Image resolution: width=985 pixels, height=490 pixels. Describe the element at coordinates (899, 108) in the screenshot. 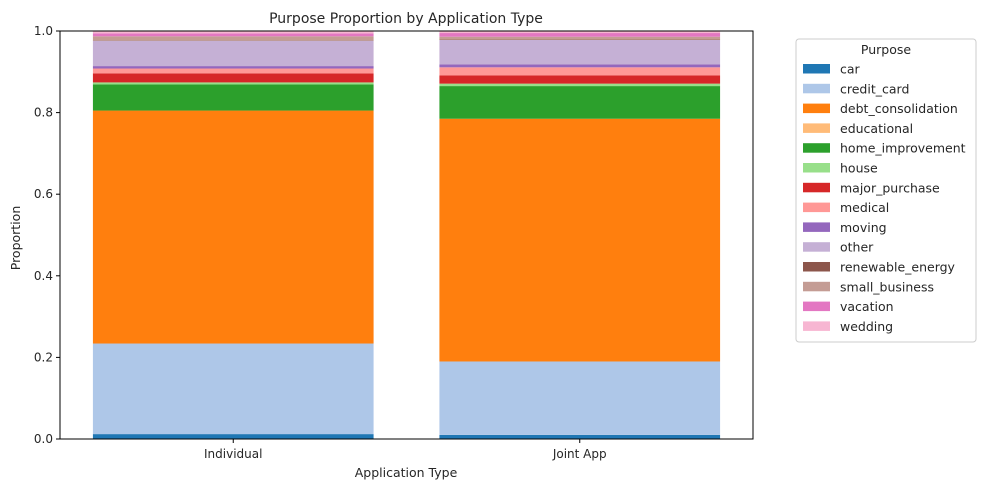

I see `legend-label-debt_consolidation: debt_consolidation` at that location.